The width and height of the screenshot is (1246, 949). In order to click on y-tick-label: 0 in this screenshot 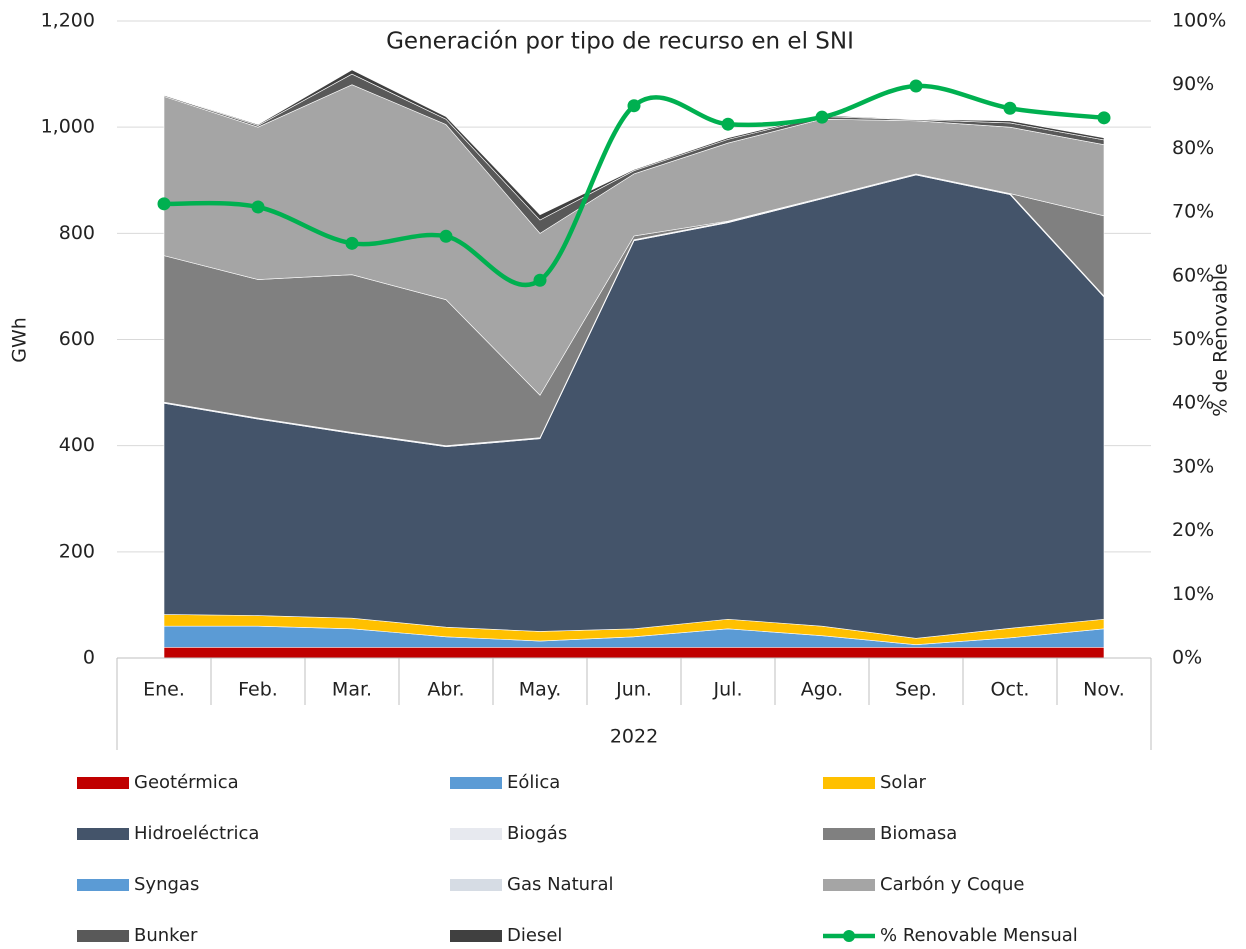, I will do `click(89, 658)`.